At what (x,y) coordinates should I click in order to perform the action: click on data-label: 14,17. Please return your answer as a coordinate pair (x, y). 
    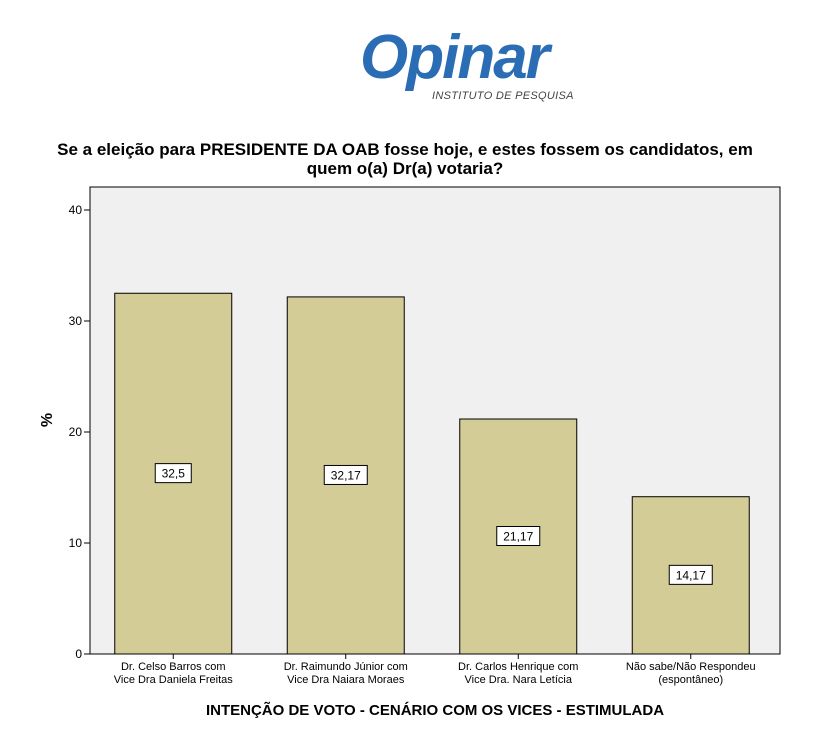
    Looking at the image, I should click on (691, 575).